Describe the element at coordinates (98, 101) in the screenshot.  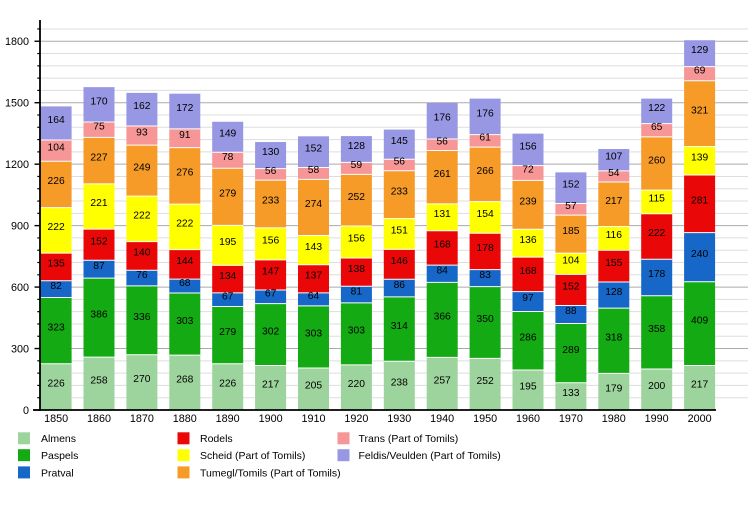
I see `svg-text: 170` at that location.